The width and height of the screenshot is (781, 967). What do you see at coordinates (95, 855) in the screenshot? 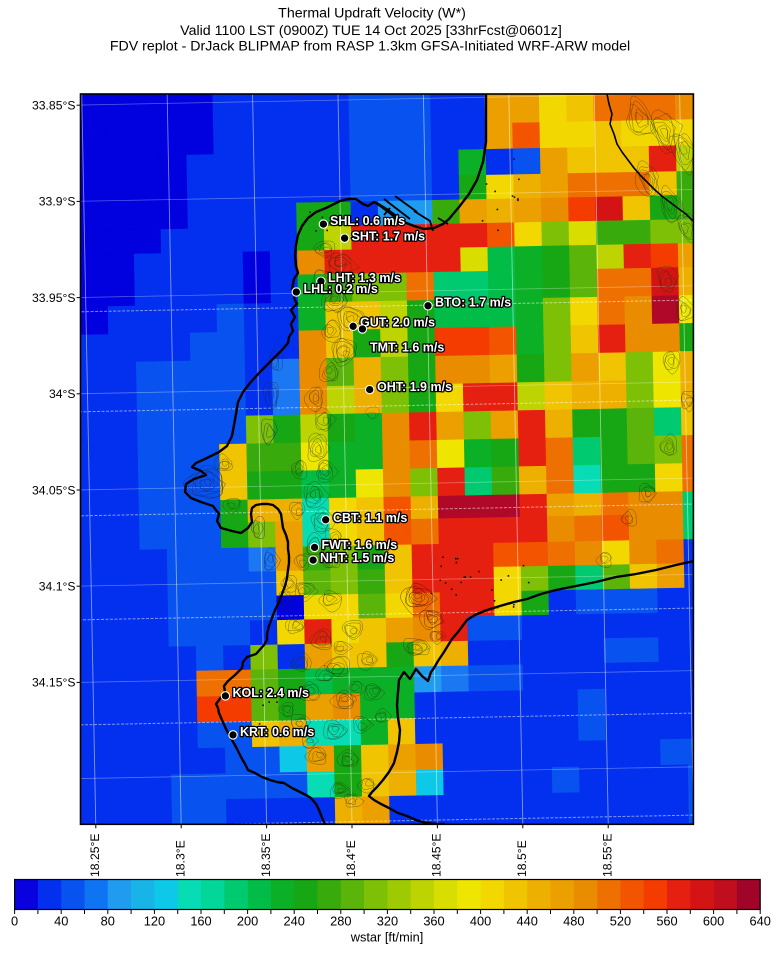
I see `svg-text: 18.25°E` at bounding box center [95, 855].